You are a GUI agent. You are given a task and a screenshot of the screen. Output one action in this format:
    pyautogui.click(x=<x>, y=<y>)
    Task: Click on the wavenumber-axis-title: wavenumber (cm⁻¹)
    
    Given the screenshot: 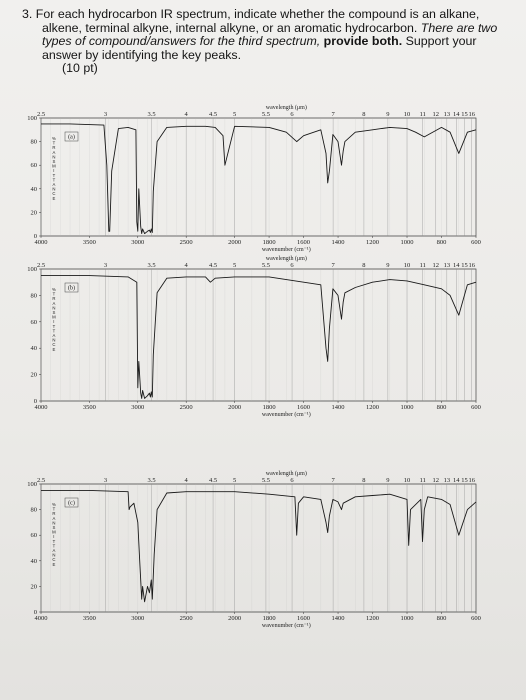 What is the action you would take?
    pyautogui.click(x=286, y=249)
    